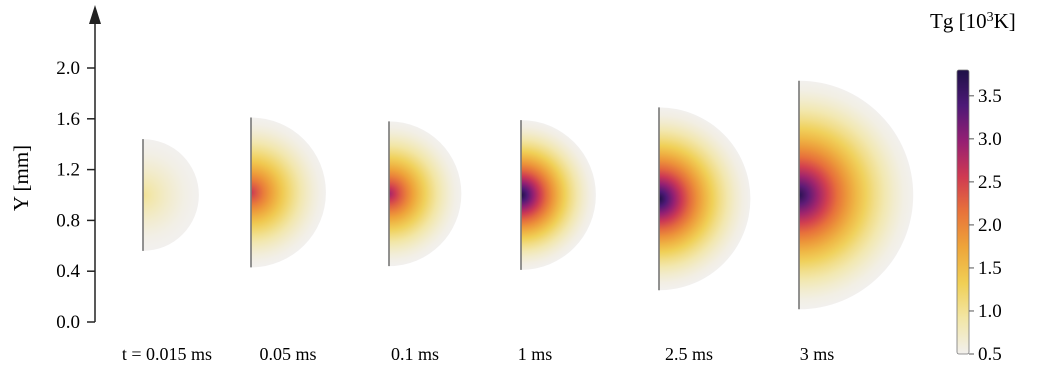  I want to click on colorbar-tick-label: 3.5, so click(990, 96).